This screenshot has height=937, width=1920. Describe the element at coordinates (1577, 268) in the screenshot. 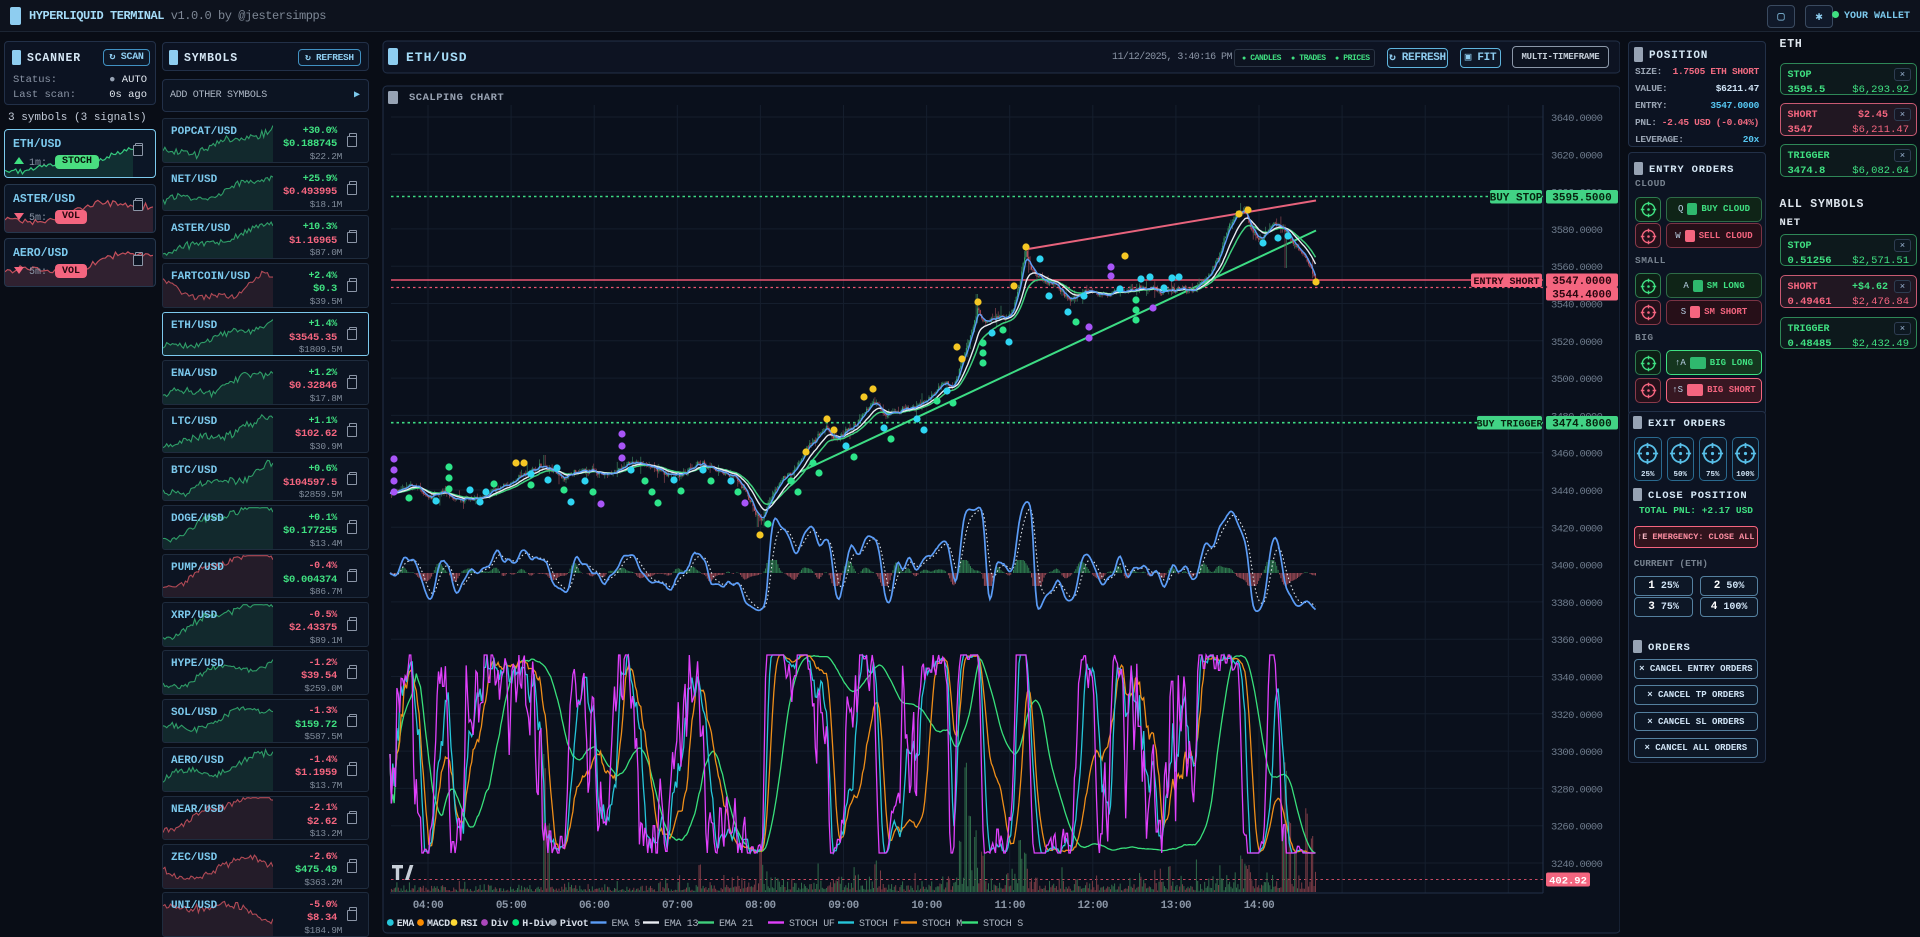

I see `svg-text: 3560.0000` at that location.